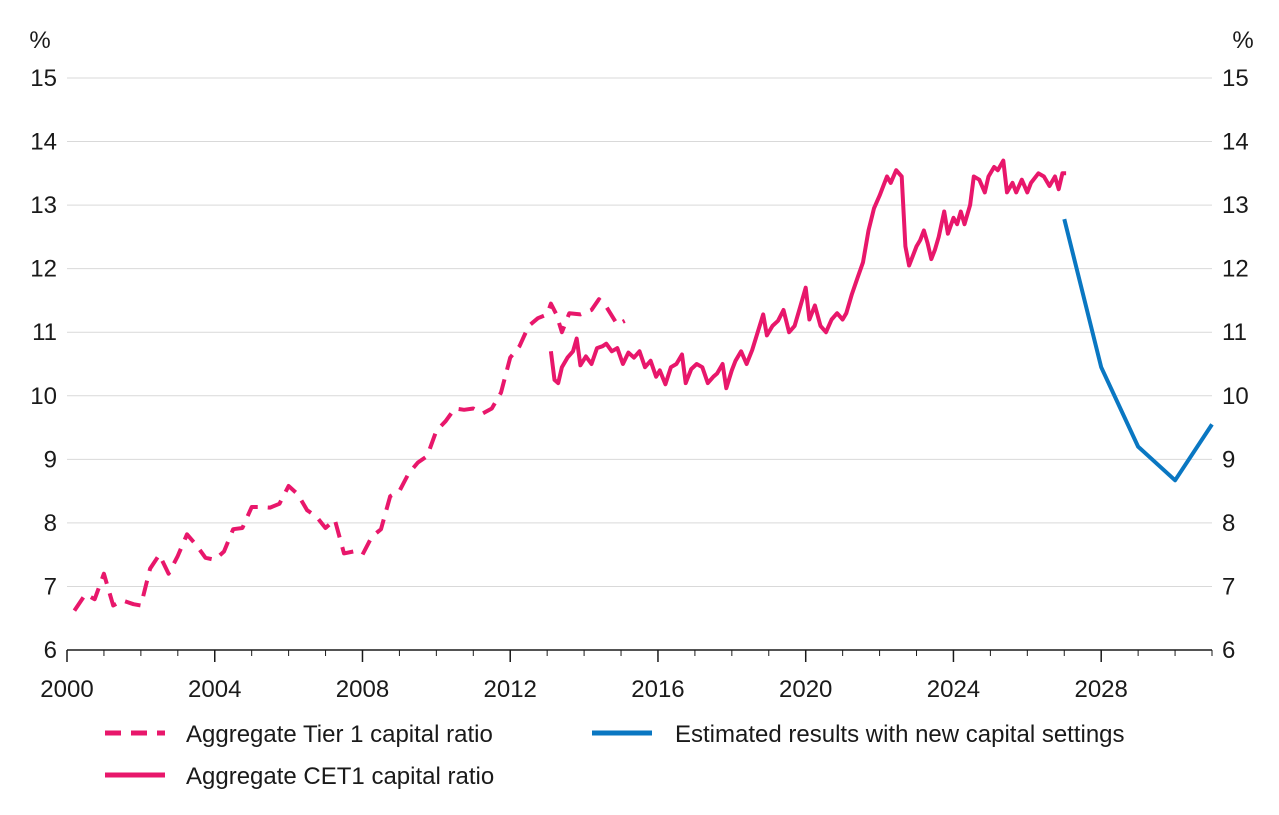 The image size is (1279, 815). What do you see at coordinates (1228, 459) in the screenshot?
I see `y-tick-label-right: 9` at bounding box center [1228, 459].